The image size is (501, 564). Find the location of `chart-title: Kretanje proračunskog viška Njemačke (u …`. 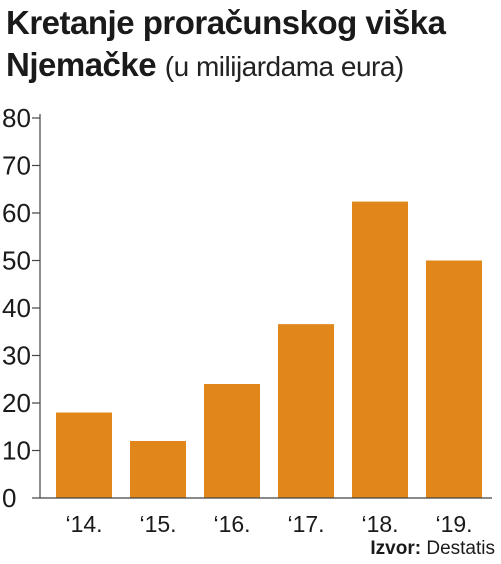

chart-title: Kretanje proračunskog viška Njemačke (u … is located at coordinates (251, 45).